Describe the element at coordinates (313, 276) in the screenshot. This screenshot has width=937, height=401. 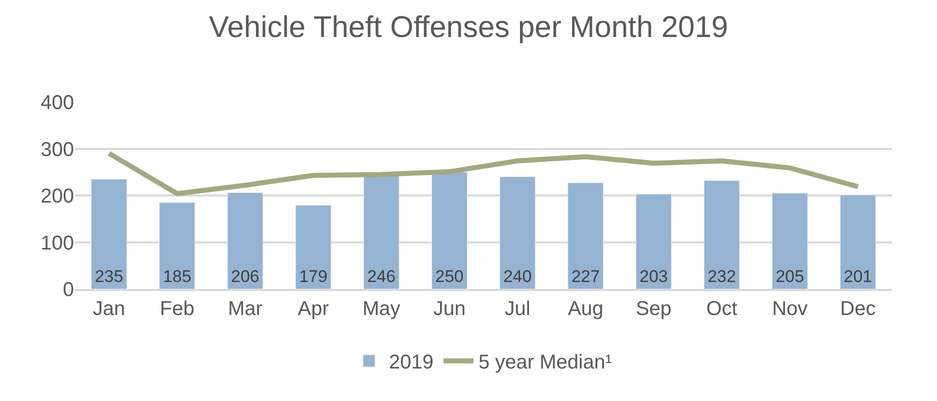
I see `data-label: 179` at that location.